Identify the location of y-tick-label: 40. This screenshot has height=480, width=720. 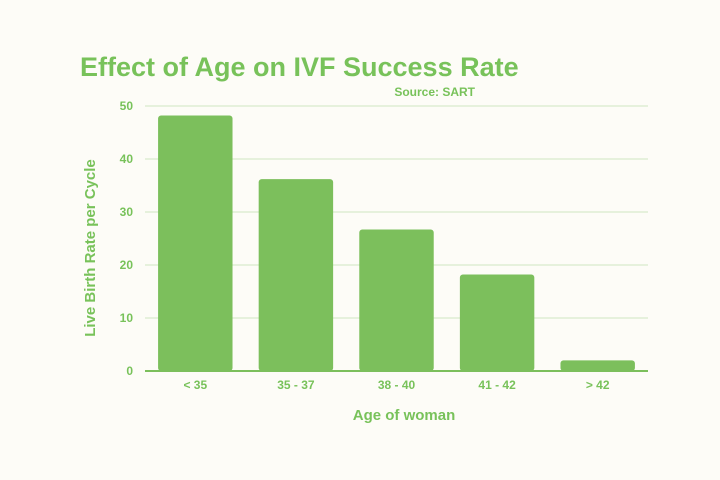
(127, 159).